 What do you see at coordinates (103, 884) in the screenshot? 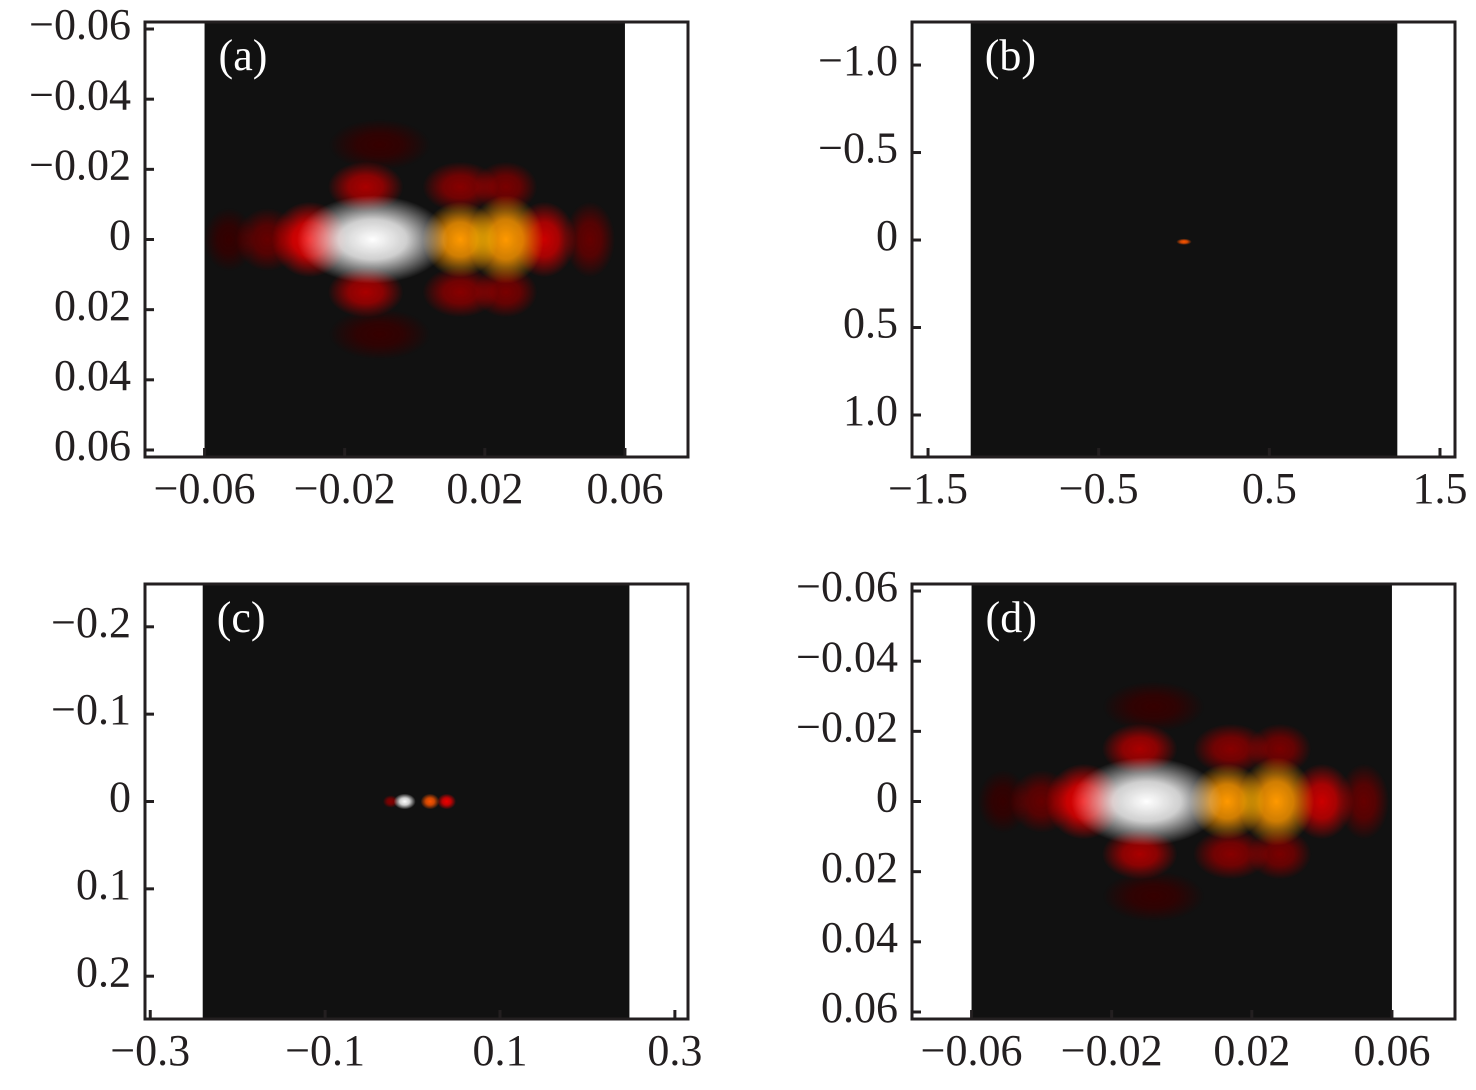
I see `y-tick-label: 0.1` at bounding box center [103, 884].